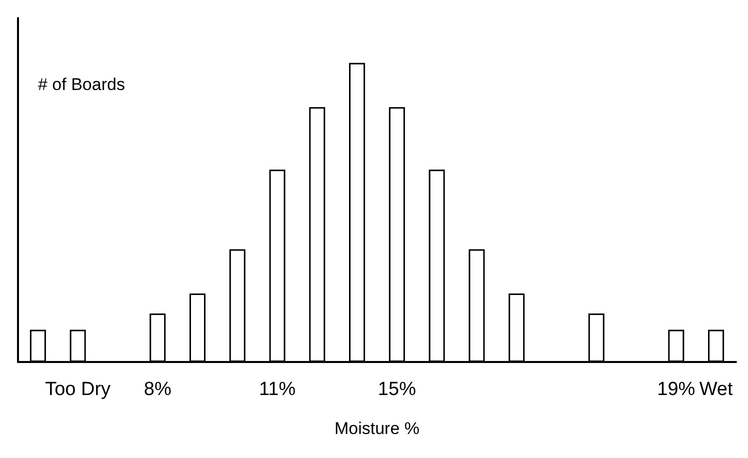 The image size is (748, 458). I want to click on x-tick-label: 19%, so click(676, 389).